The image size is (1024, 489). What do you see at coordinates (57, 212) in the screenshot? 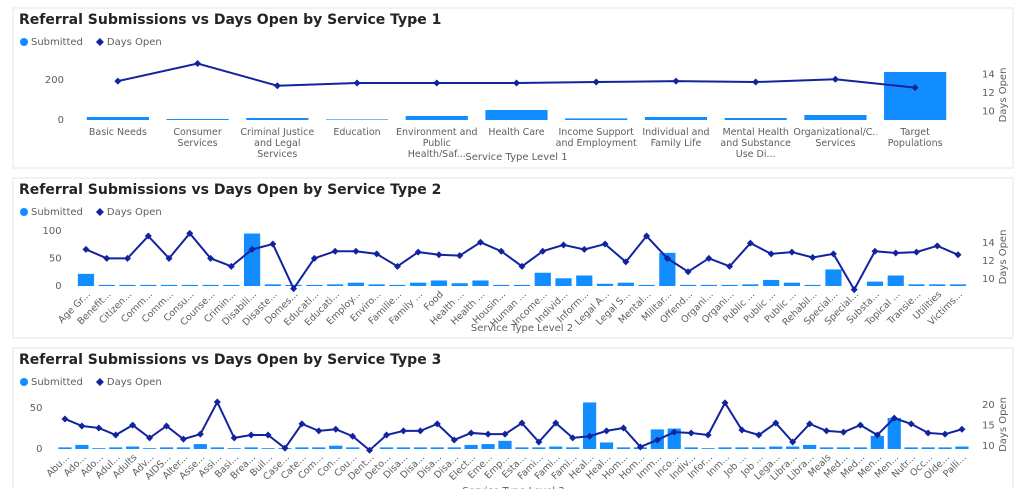
I see `legend-label: Submitted` at bounding box center [57, 212].